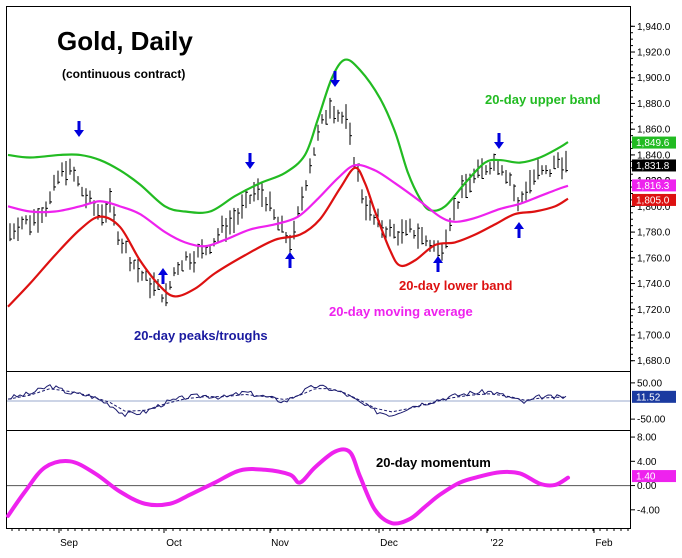 Image resolution: width=682 pixels, height=558 pixels. What do you see at coordinates (647, 462) in the screenshot?
I see `momentum-tick-label: 4.00` at bounding box center [647, 462].